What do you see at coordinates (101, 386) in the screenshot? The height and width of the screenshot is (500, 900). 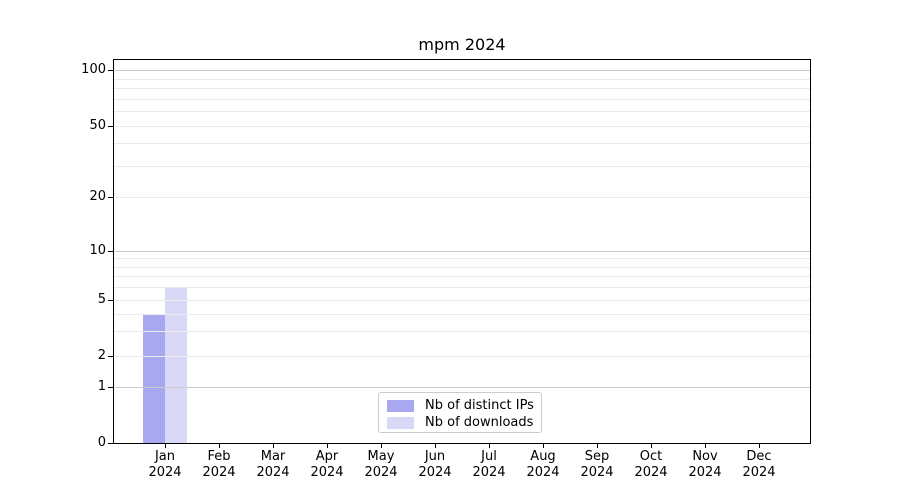 I see `y-tick-label: 1` at bounding box center [101, 386].